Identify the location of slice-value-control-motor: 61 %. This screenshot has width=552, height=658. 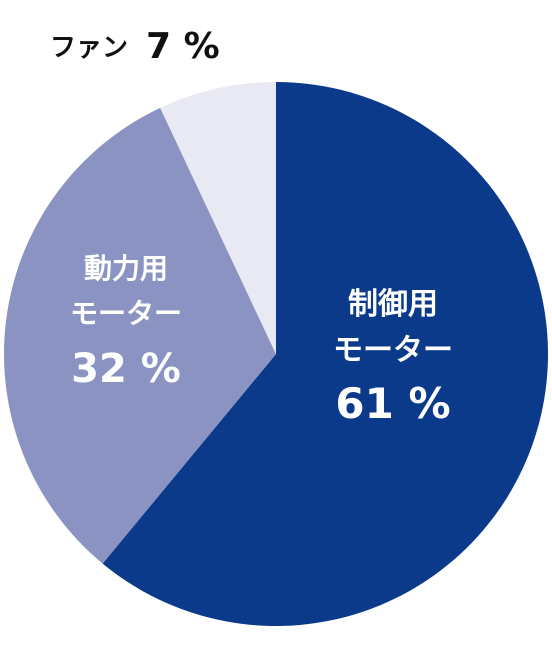
(392, 403).